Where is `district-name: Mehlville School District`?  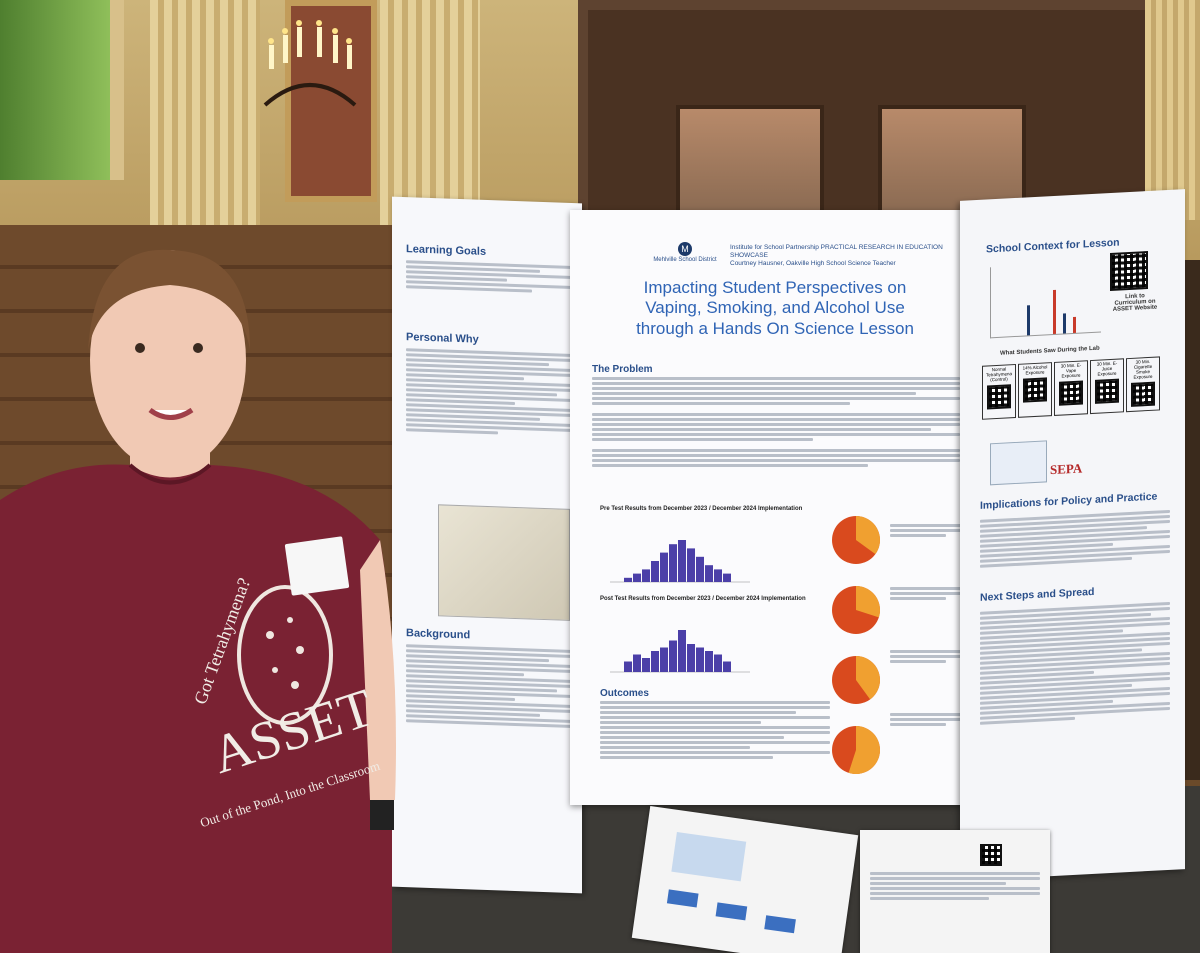
district-name: Mehlville School District is located at coordinates (685, 260).